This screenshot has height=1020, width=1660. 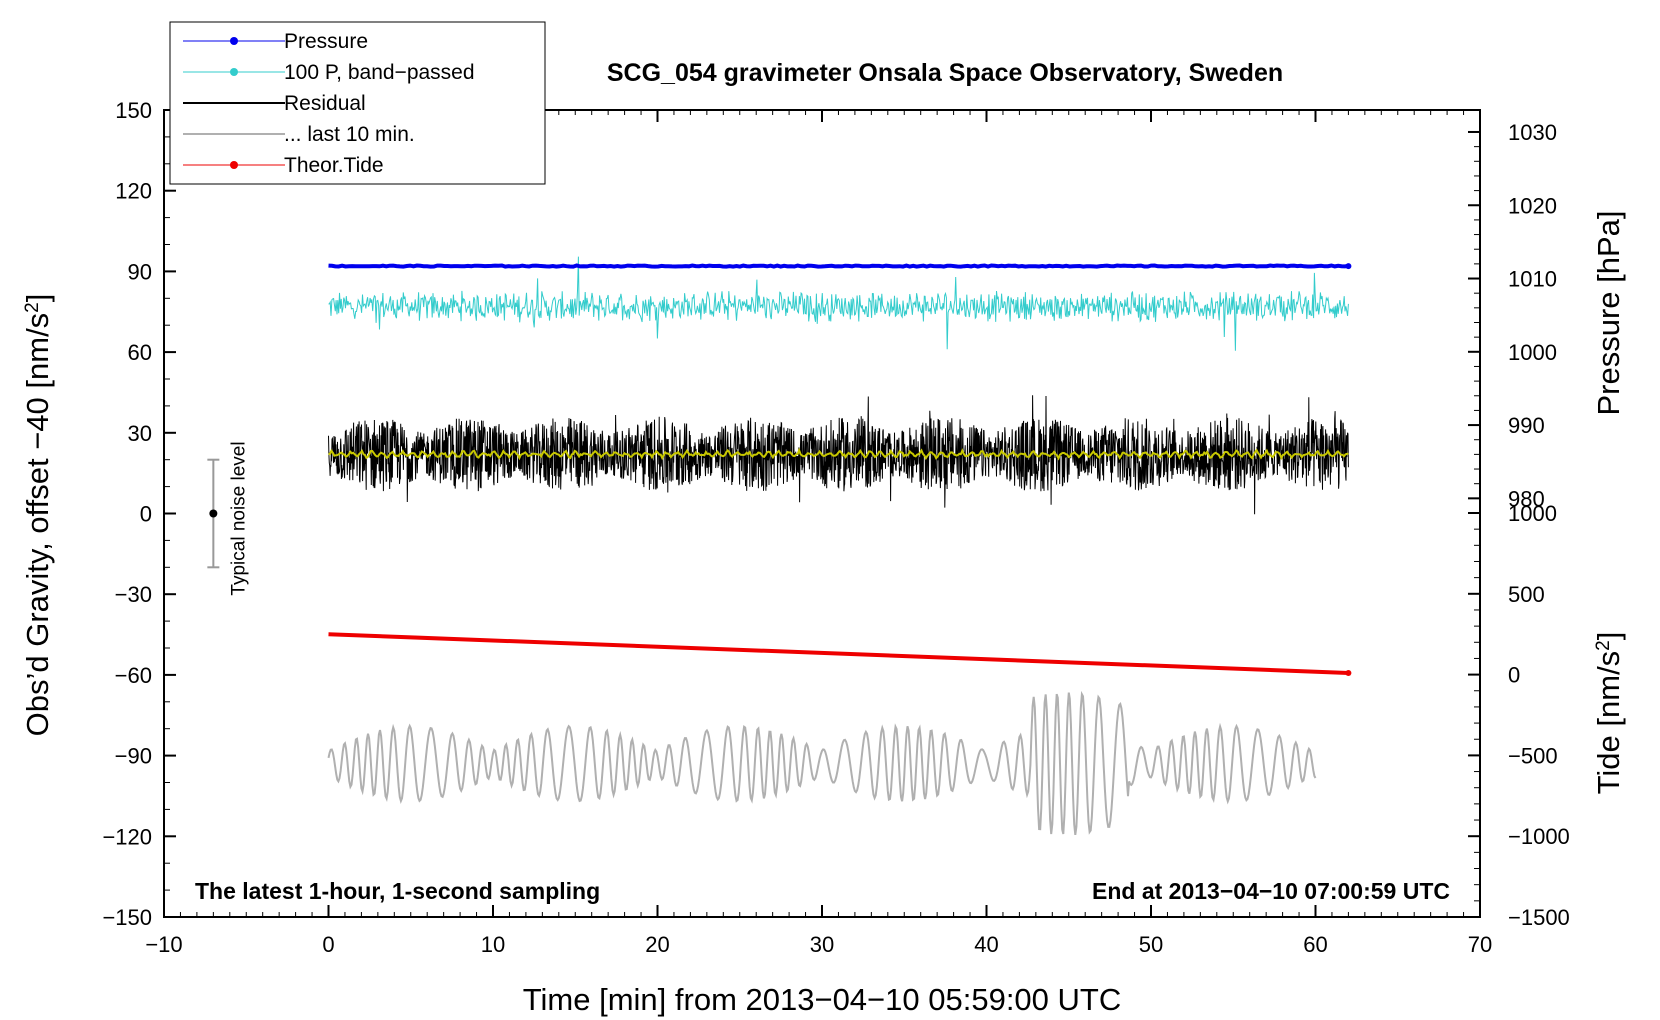 What do you see at coordinates (133, 191) in the screenshot?
I see `y-tick-label: 120` at bounding box center [133, 191].